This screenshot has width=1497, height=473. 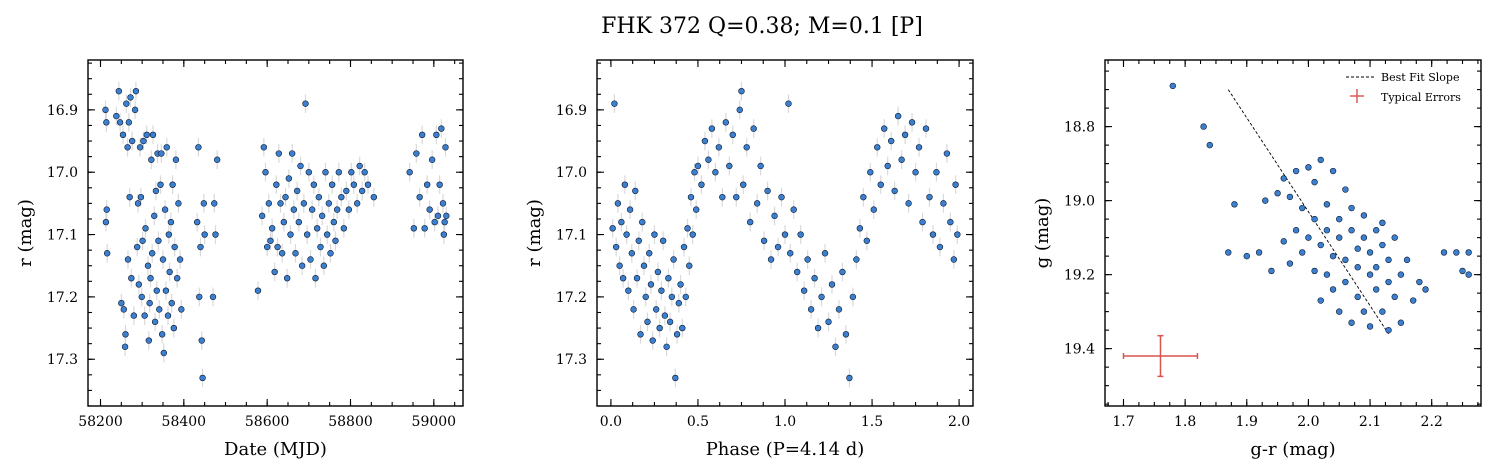 I want to click on y-tick-label: 19.2, so click(x=1079, y=276).